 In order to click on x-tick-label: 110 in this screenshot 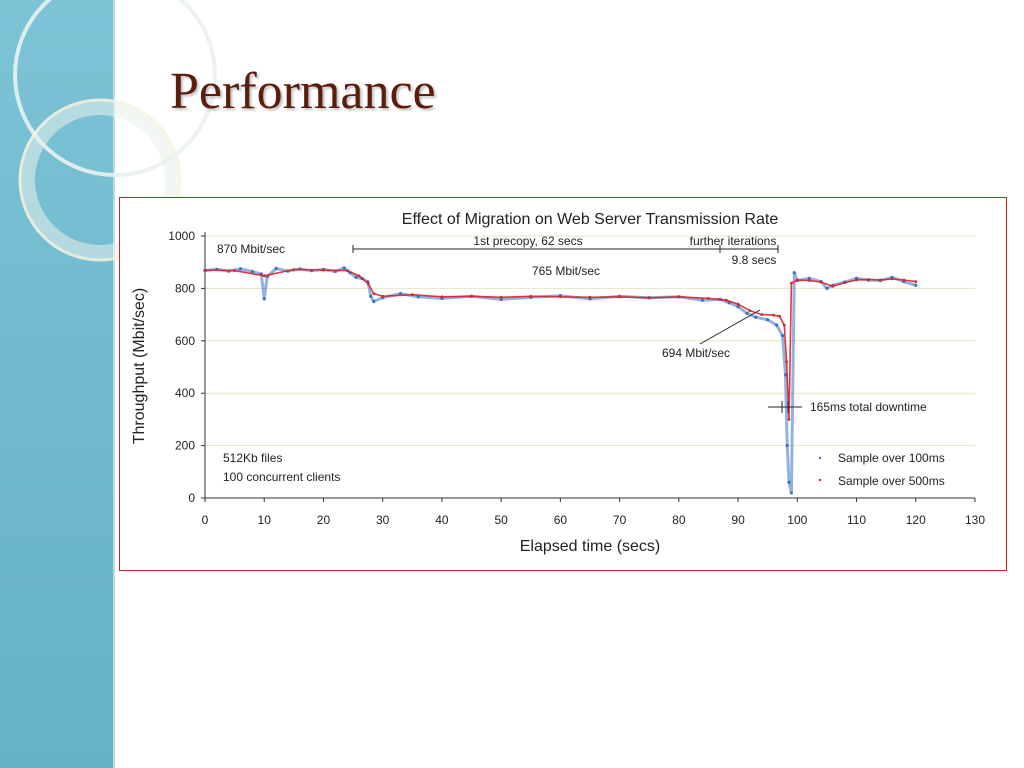, I will do `click(856, 520)`.